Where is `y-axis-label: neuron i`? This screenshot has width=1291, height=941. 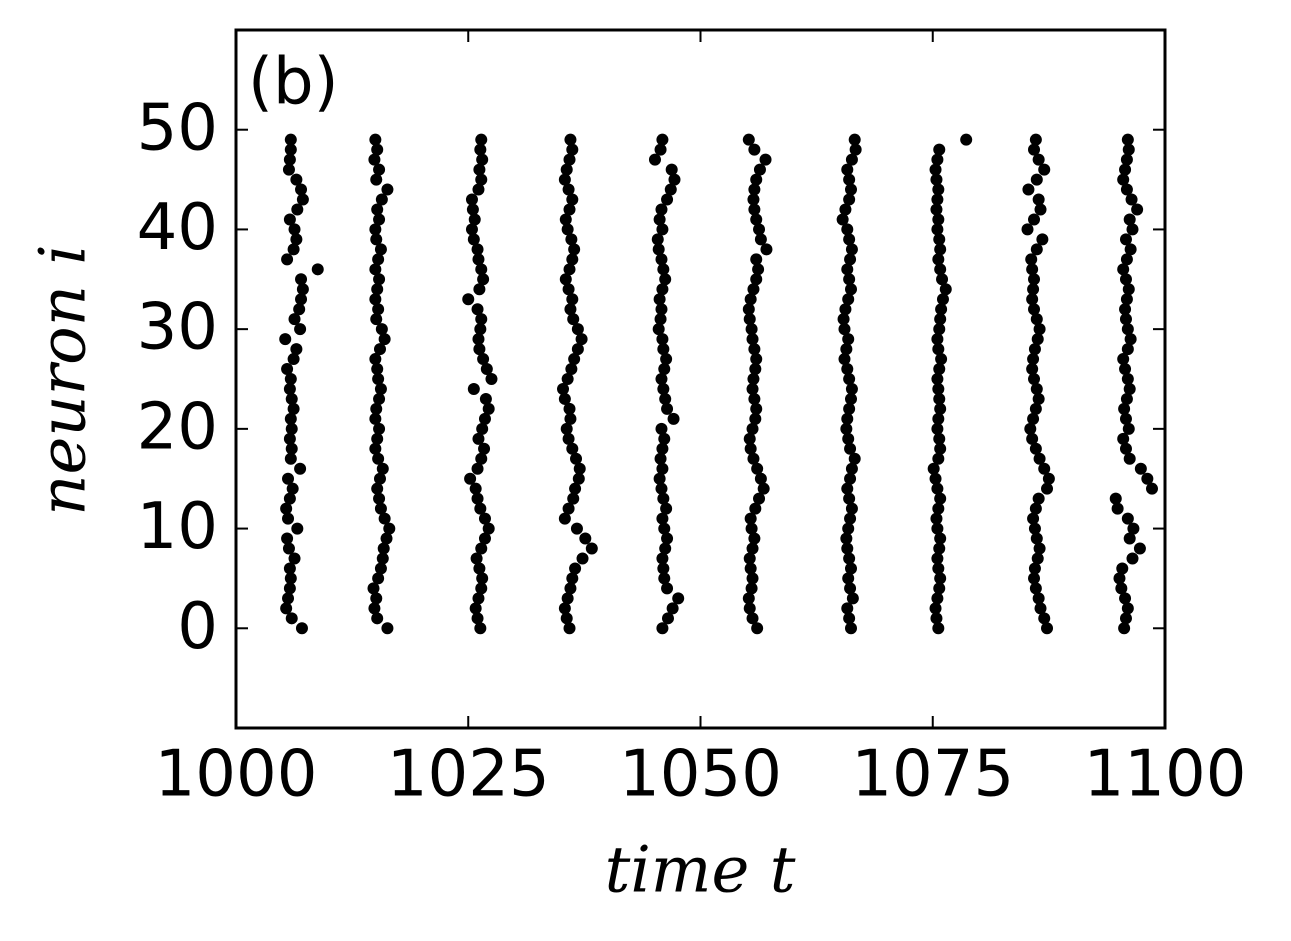 y-axis-label: neuron i is located at coordinates (64, 379).